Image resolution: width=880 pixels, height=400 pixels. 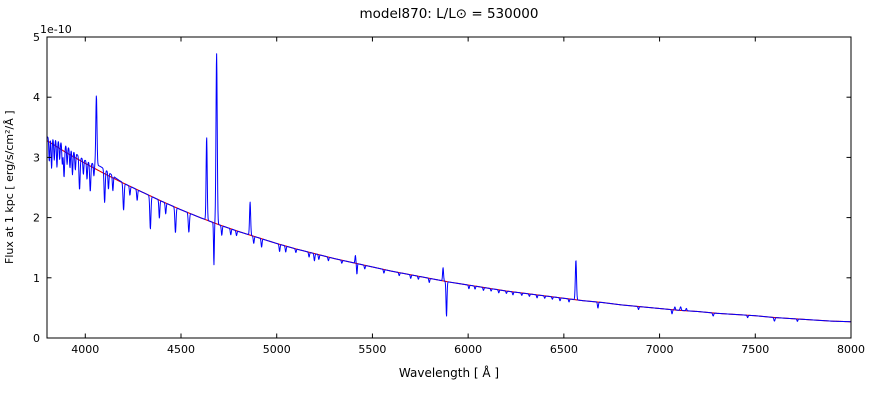 I want to click on x-tick-label: 5000, so click(x=277, y=349).